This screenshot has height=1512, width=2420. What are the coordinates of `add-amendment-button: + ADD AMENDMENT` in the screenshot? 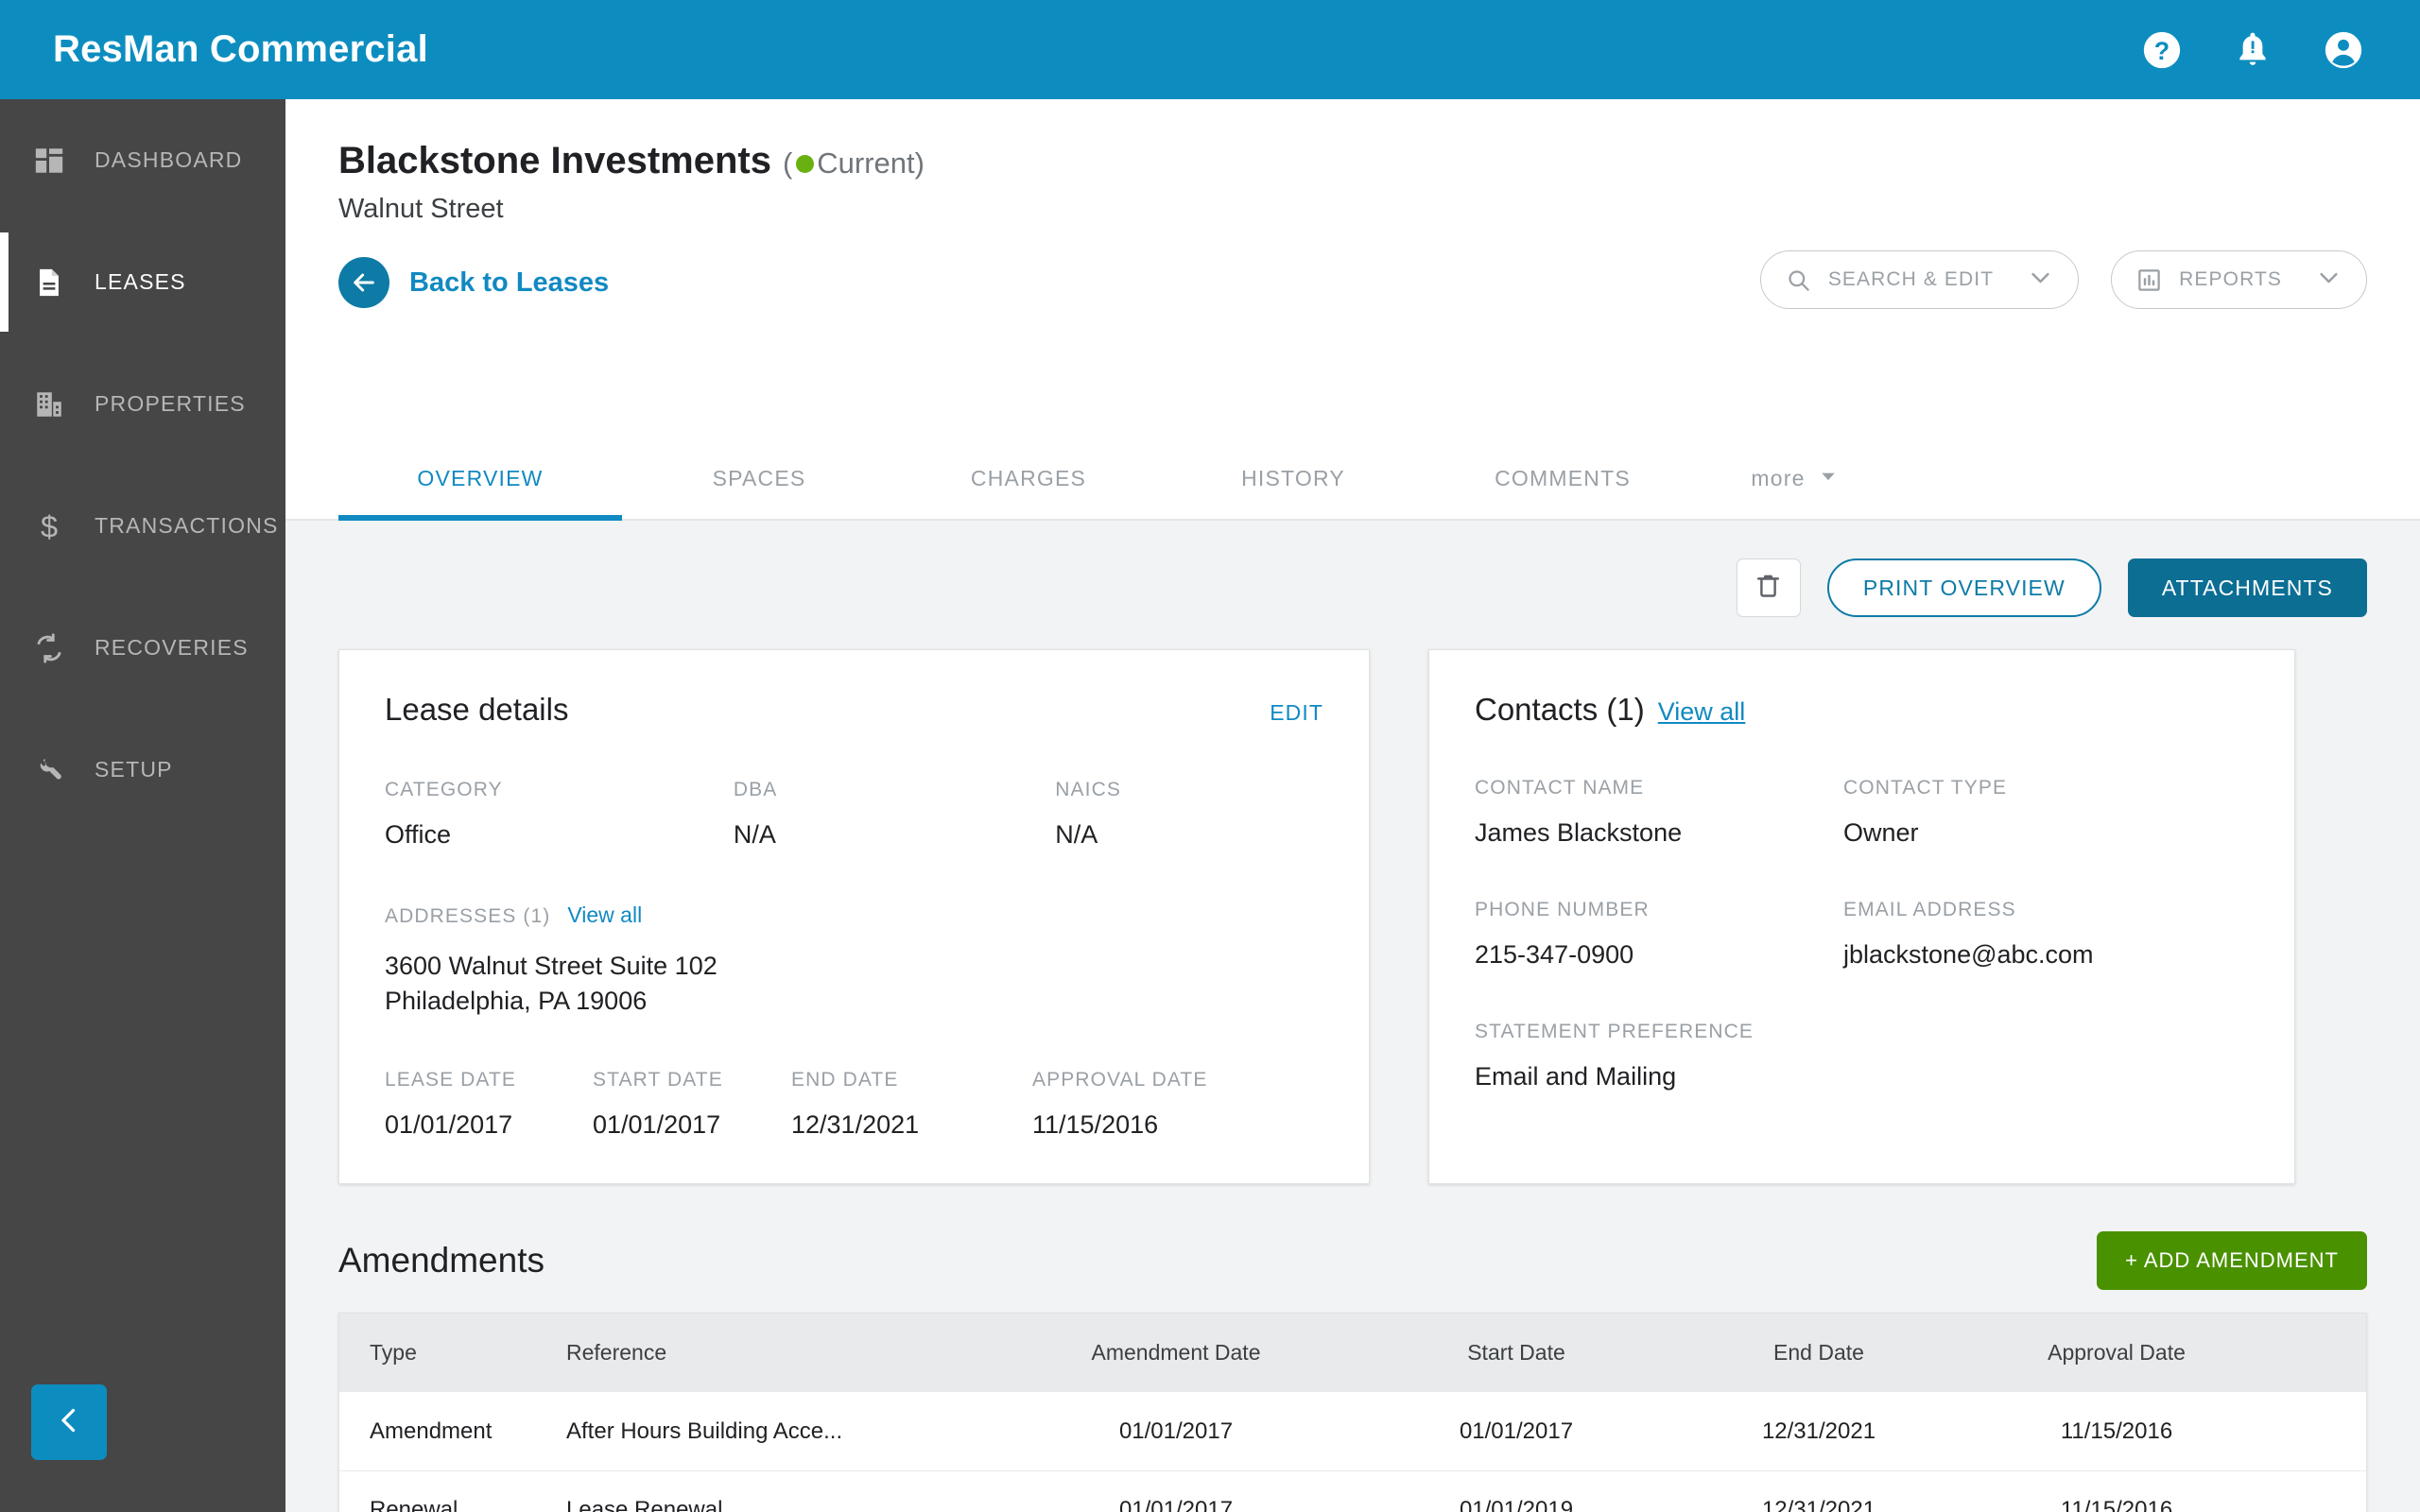 It's located at (2232, 1261).